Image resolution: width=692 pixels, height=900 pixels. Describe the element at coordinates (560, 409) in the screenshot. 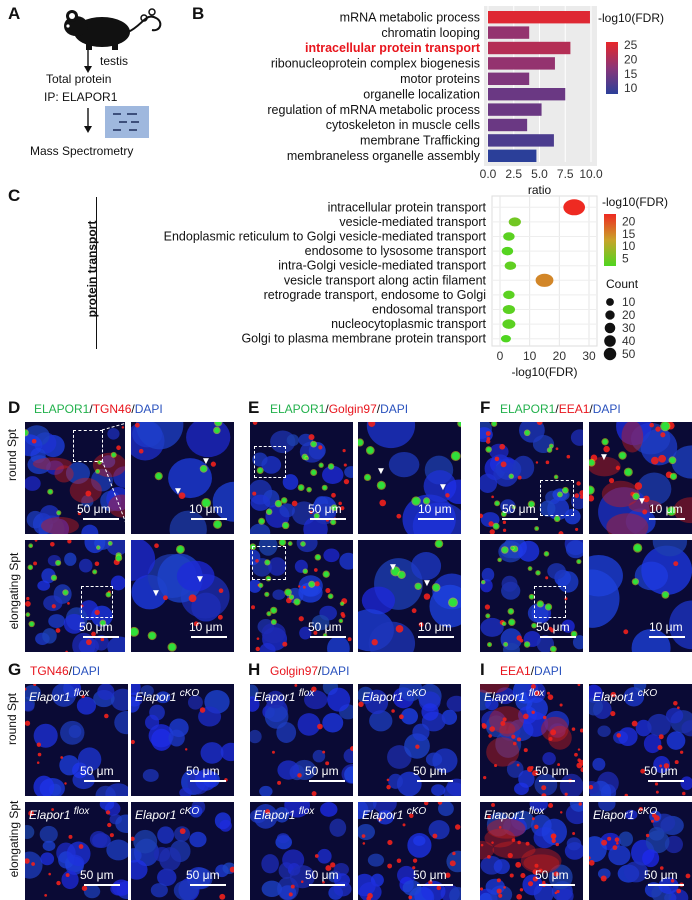

I see `panel-f-markers: ELAPOR1/EEA1/DAPI` at that location.